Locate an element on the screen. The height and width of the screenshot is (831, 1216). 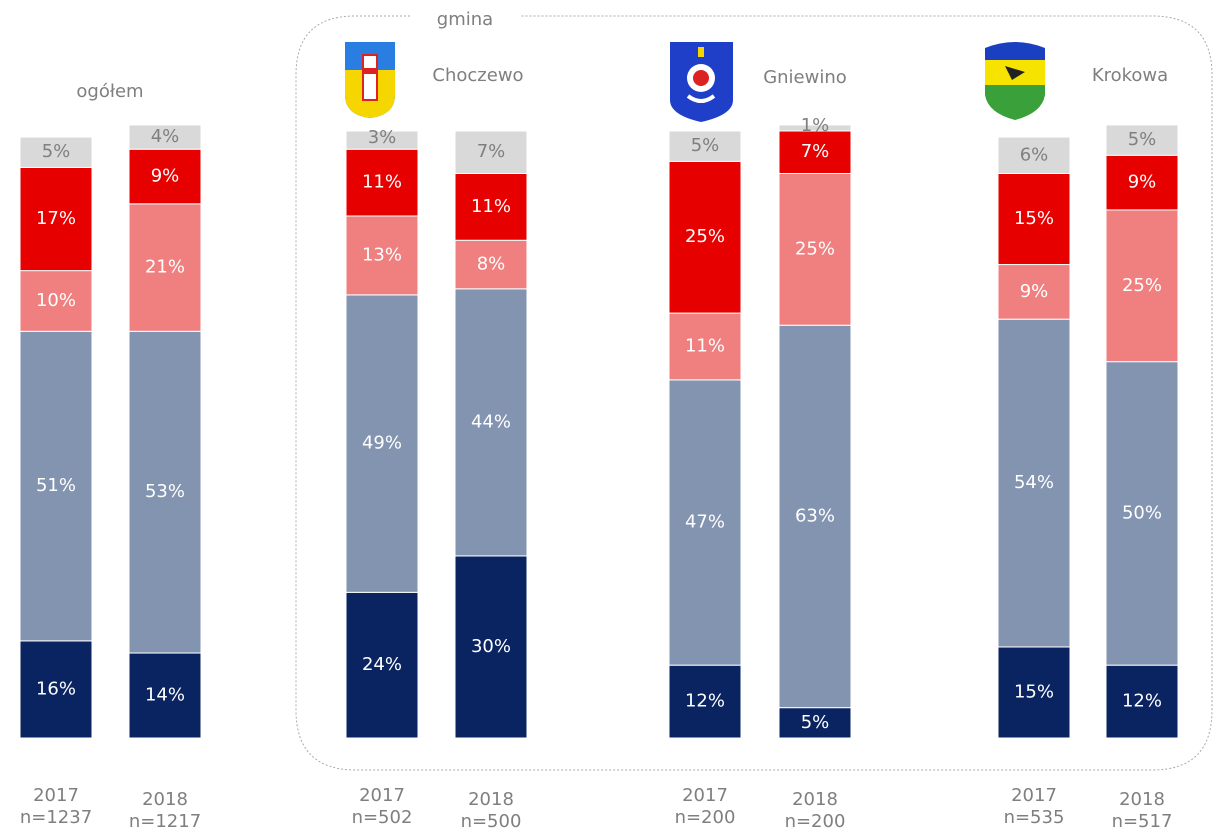
group-label: ogółem is located at coordinates (109, 91).